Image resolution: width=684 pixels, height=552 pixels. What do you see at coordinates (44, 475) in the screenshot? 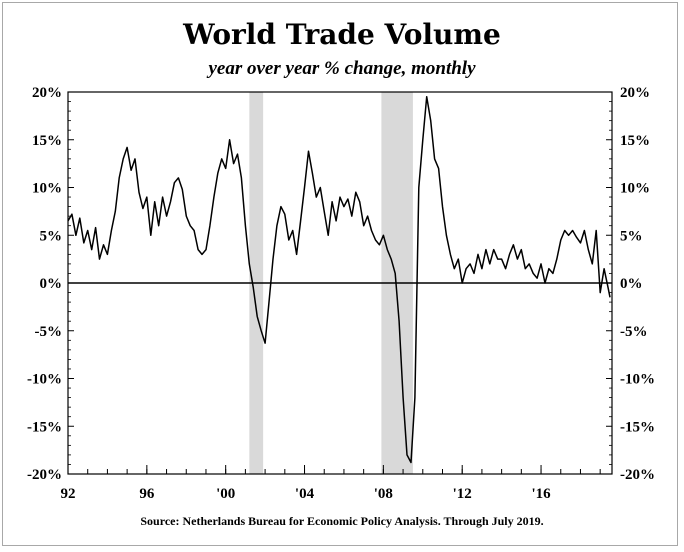
I see `y-tick-label-left: -20%` at bounding box center [44, 475].